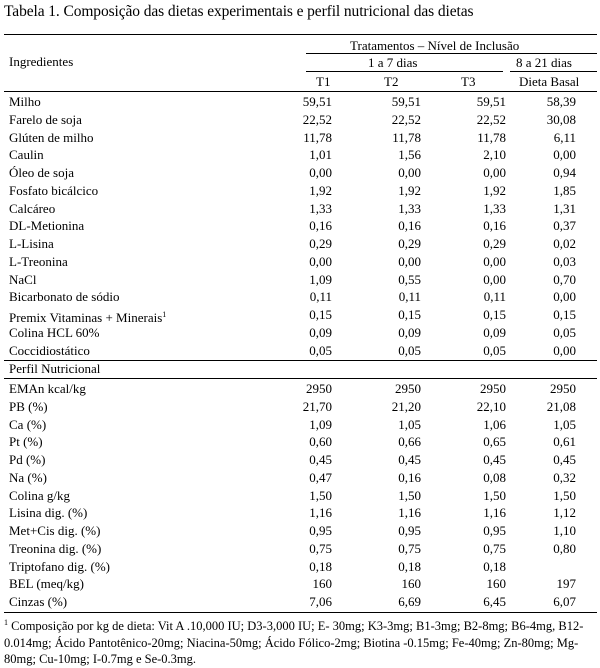 The height and width of the screenshot is (668, 600). I want to click on cell-t3: 0,95, so click(494, 530).